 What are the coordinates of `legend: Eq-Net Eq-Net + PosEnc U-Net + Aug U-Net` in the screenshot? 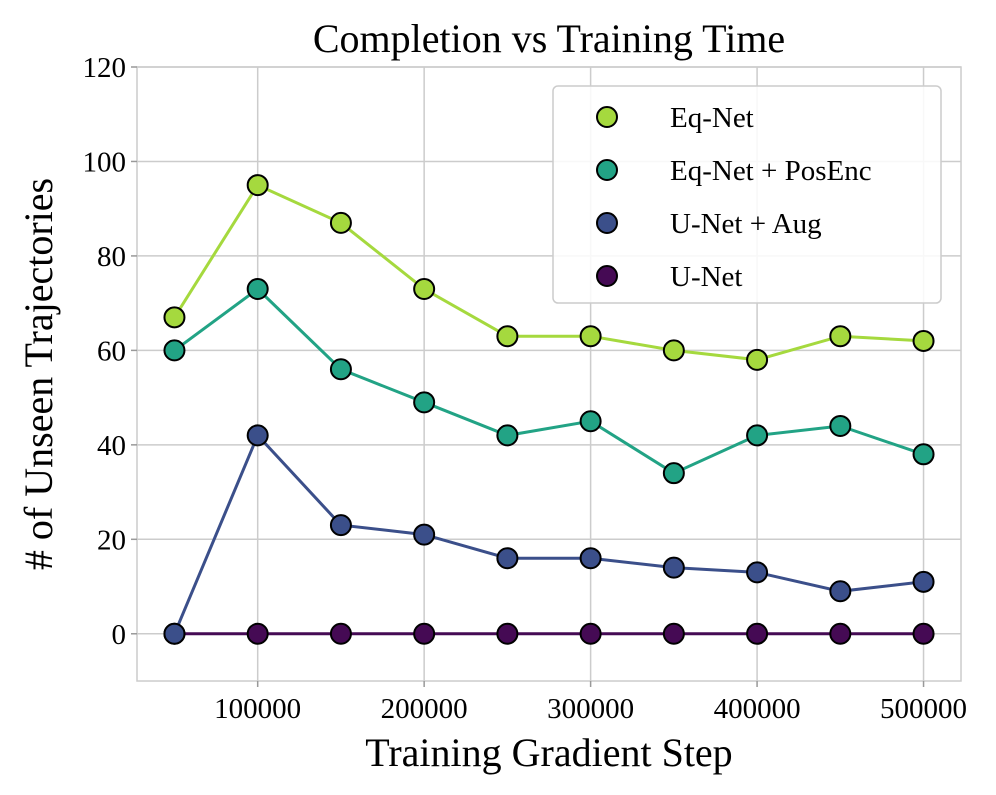 It's located at (747, 194).